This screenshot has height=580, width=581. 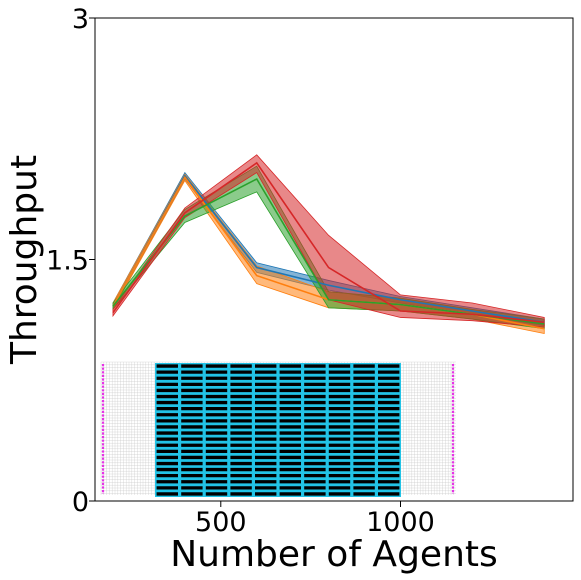 I want to click on y-tick-label: 3, so click(x=80, y=19).